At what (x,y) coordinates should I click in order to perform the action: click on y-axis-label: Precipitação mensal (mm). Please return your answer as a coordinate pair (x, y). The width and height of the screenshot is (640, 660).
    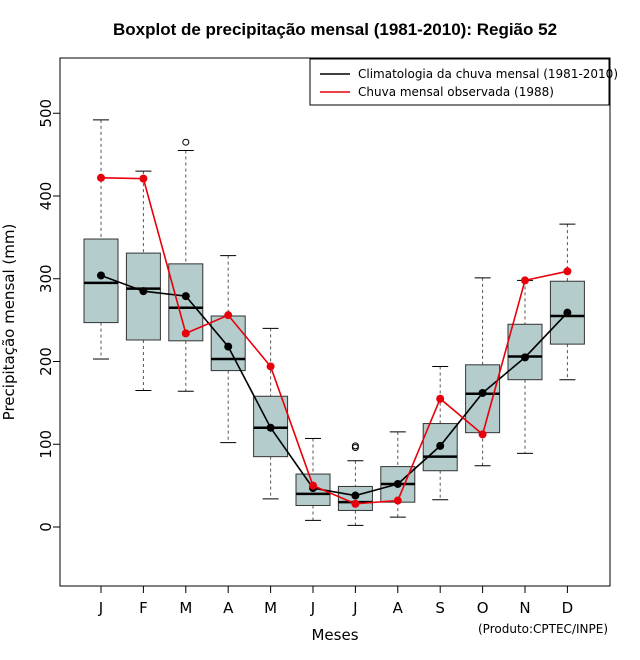
    Looking at the image, I should click on (9, 322).